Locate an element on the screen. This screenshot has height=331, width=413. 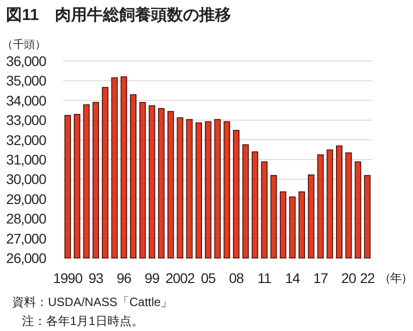
text: 資料：USDA/NASS「Cattle」 is located at coordinates (92, 302).